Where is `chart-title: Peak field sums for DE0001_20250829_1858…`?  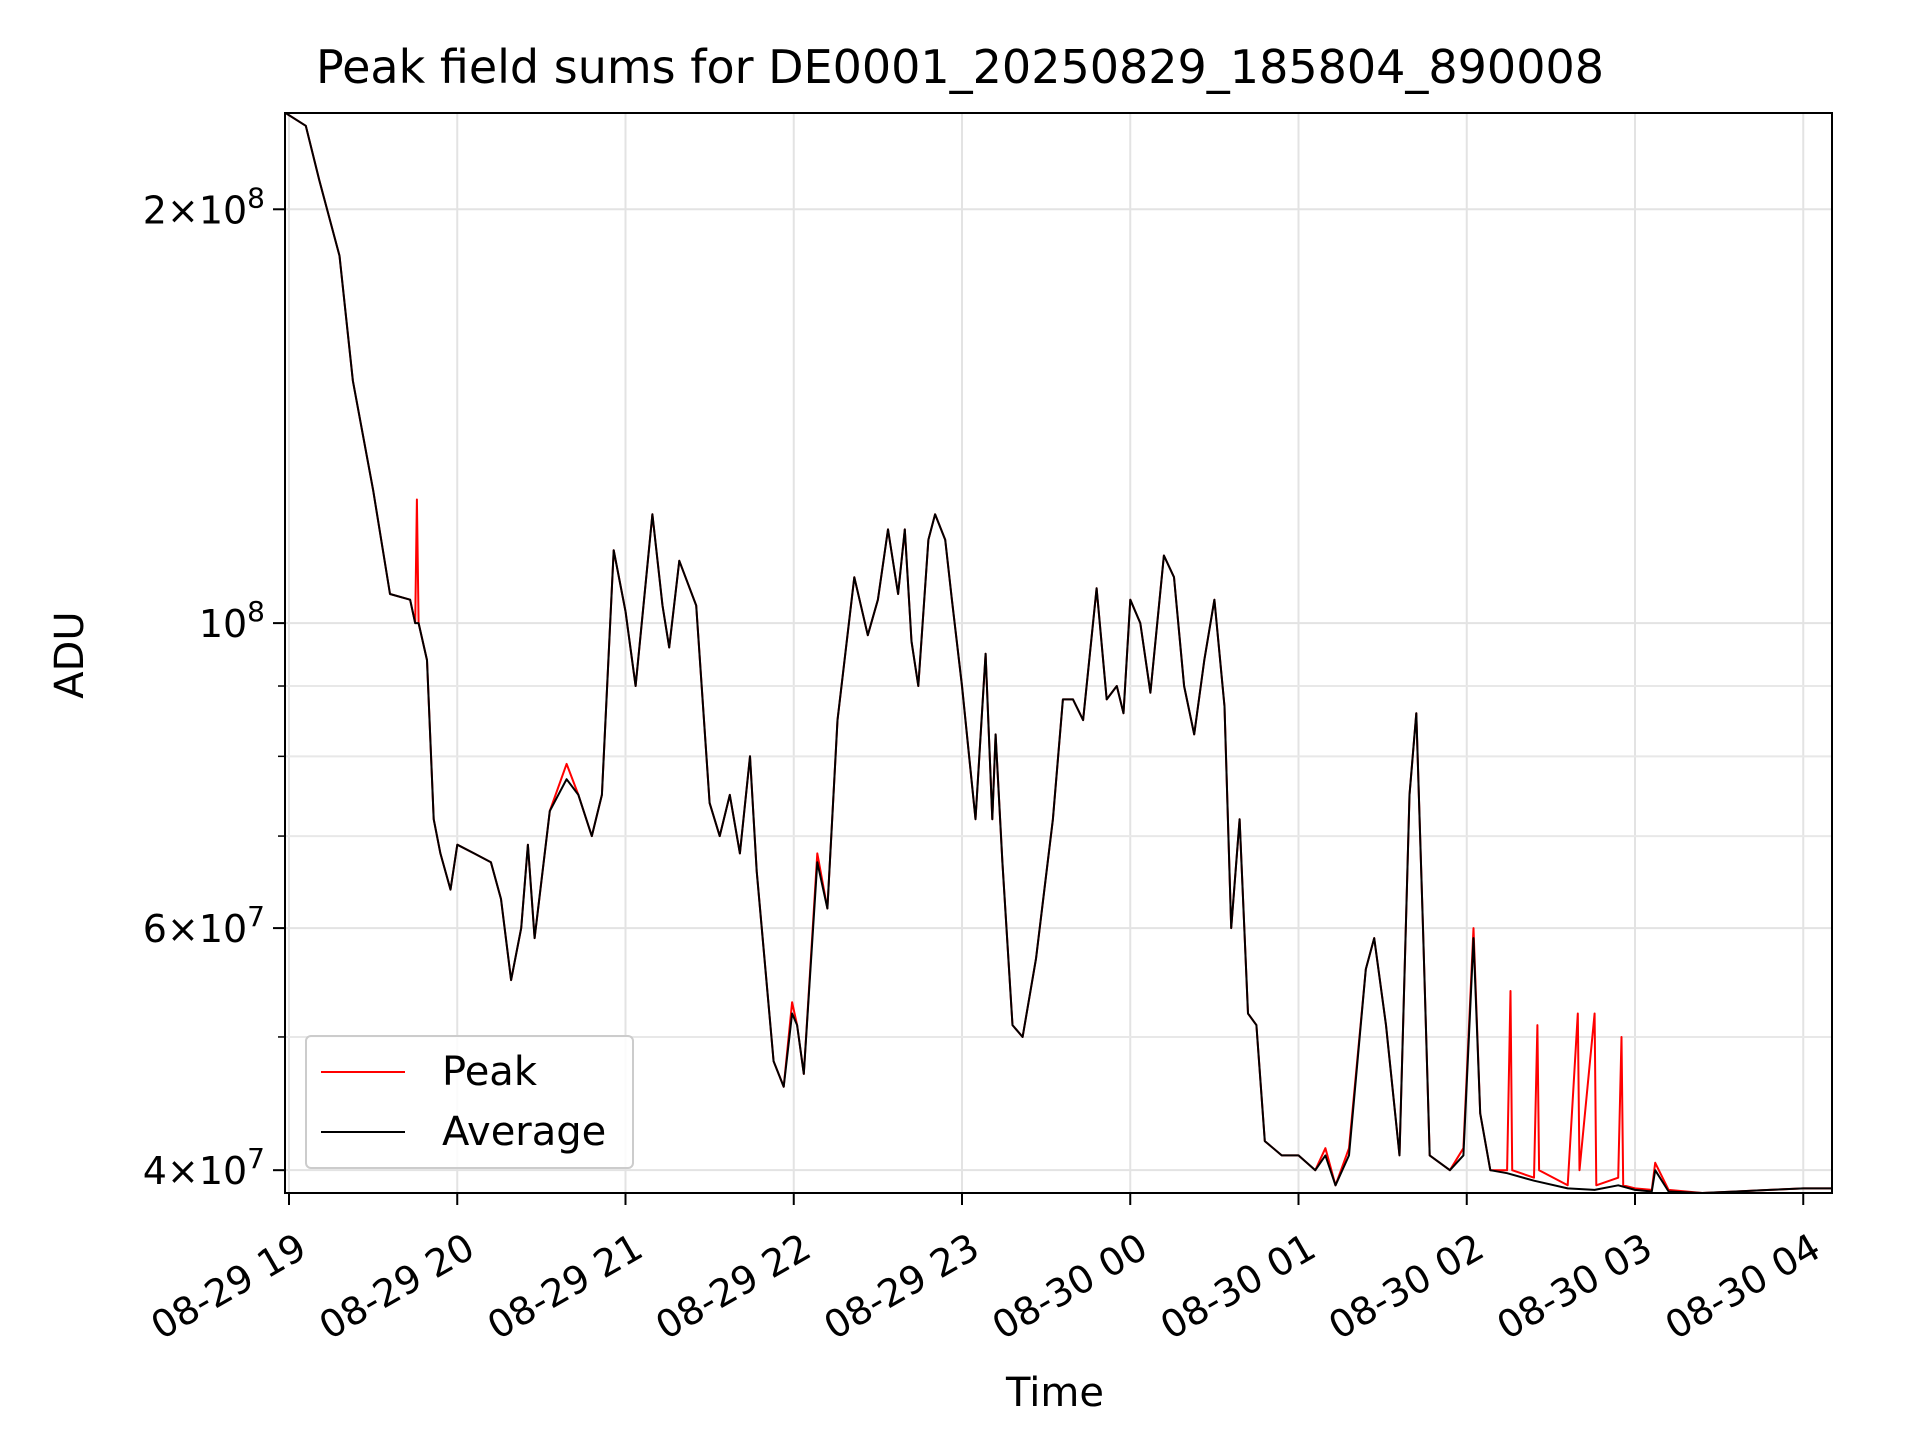 chart-title: Peak field sums for DE0001_20250829_1858… is located at coordinates (960, 67).